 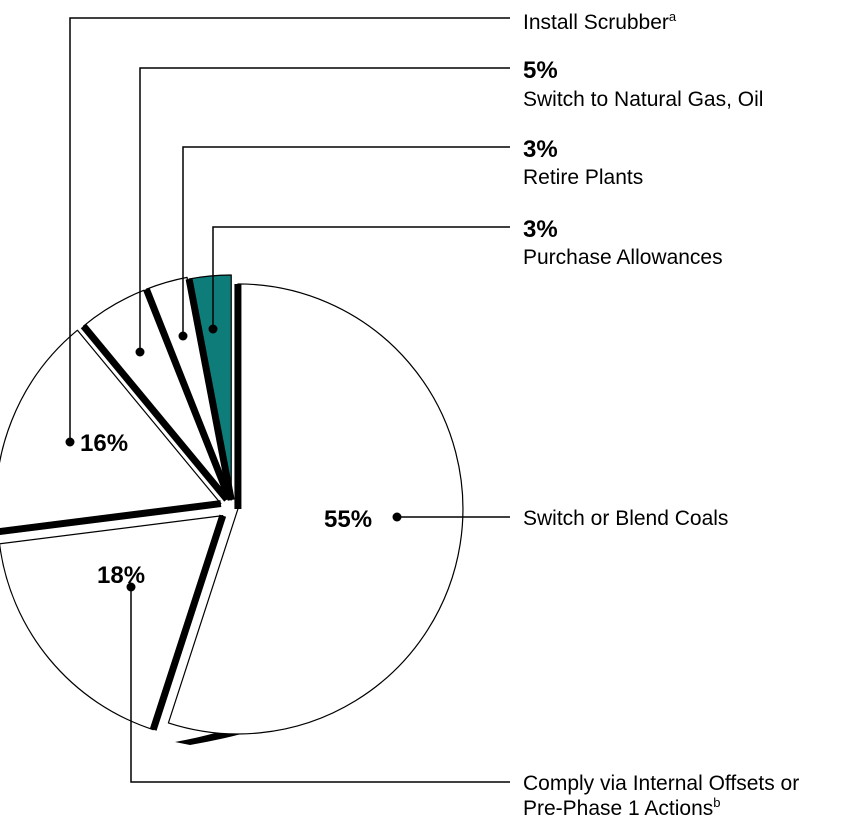 I want to click on label-coal-pct: 55%, so click(x=348, y=519).